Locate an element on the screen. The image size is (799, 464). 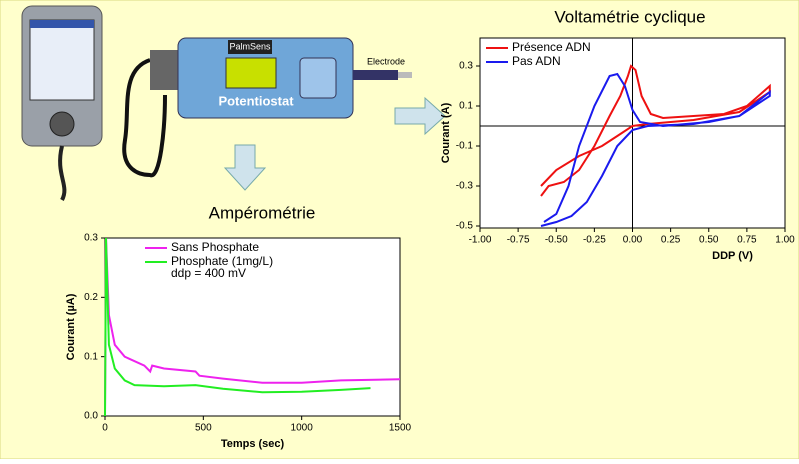
y-tick-label: -0.1 is located at coordinates (465, 146).